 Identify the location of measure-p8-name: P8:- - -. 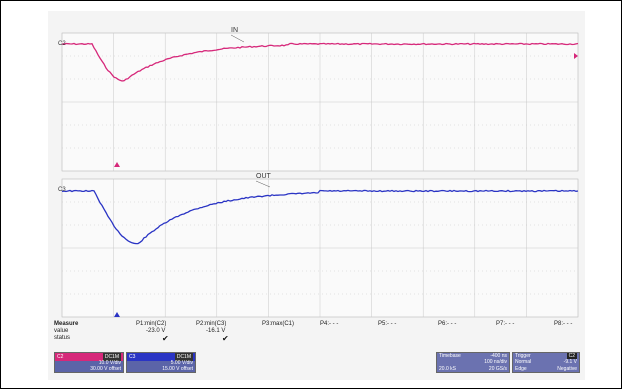
(563, 324).